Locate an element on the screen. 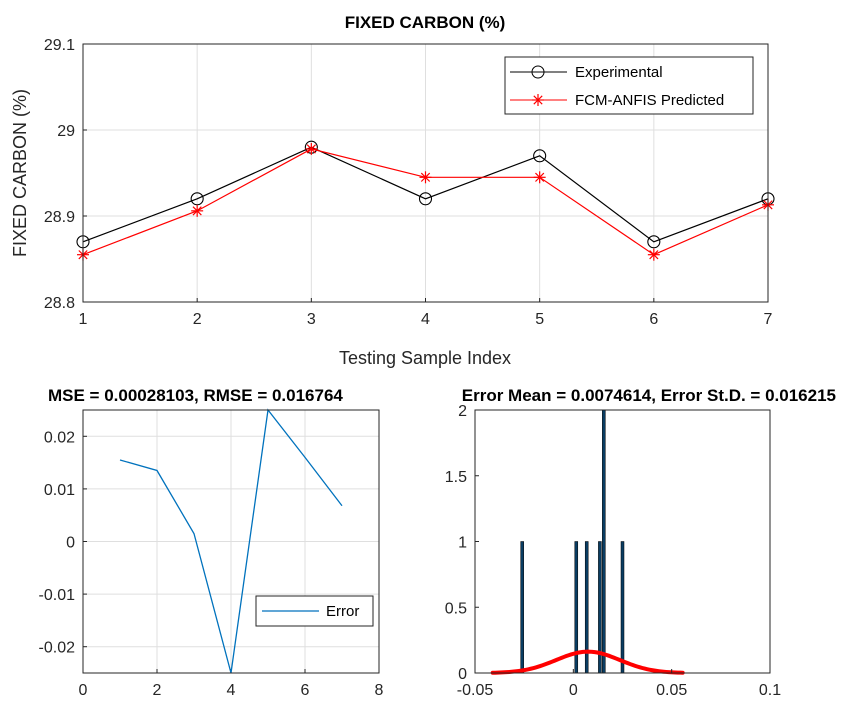 The width and height of the screenshot is (857, 709). chart-title: FIXED CARBON (%) is located at coordinates (425, 22).